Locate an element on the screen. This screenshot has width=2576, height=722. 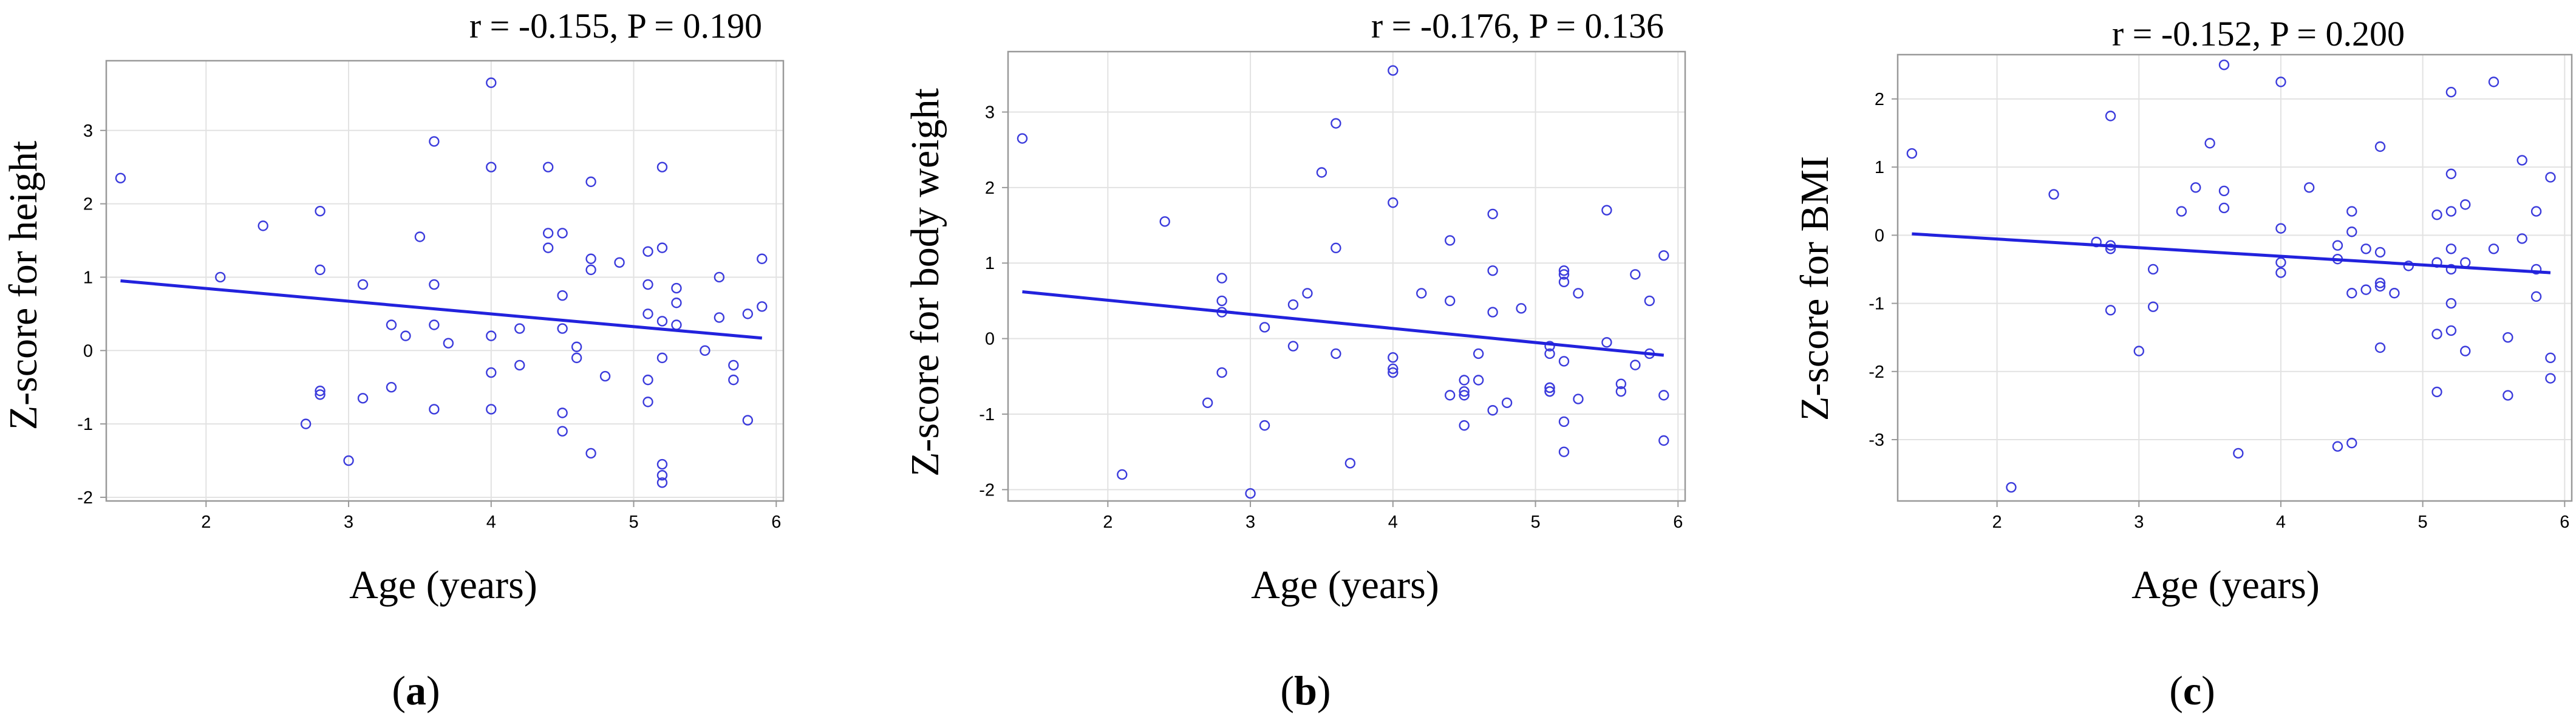
panel-c-ytick-label: 1 is located at coordinates (1880, 167).